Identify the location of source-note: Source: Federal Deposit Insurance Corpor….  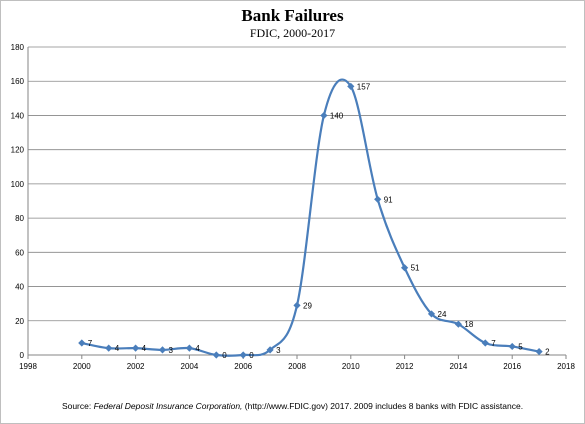
(292, 406).